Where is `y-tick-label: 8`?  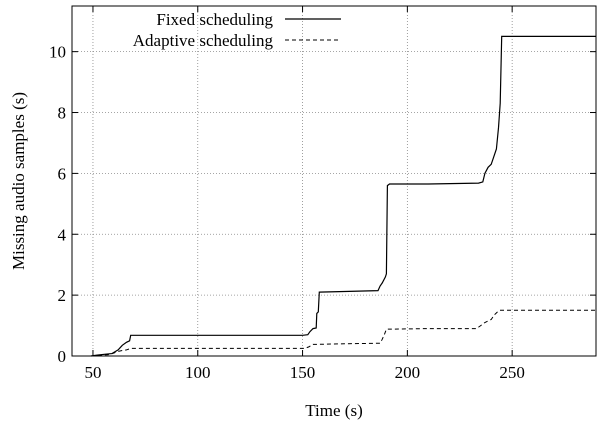
y-tick-label: 8 is located at coordinates (62, 113).